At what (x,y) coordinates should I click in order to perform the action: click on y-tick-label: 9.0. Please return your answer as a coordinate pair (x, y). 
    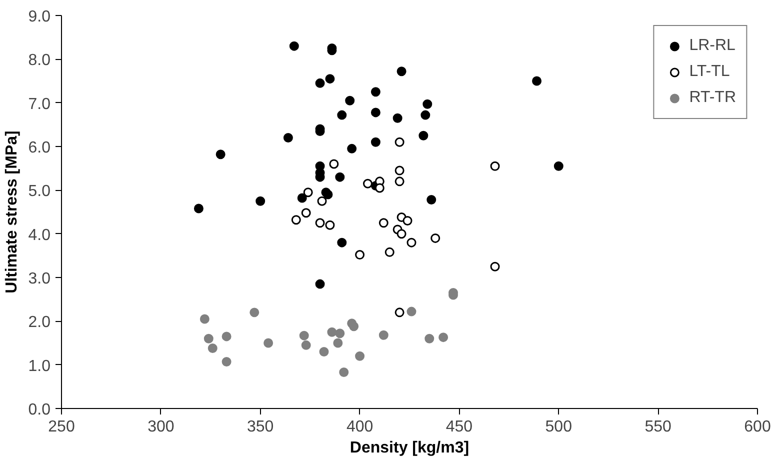
    Looking at the image, I should click on (39, 17).